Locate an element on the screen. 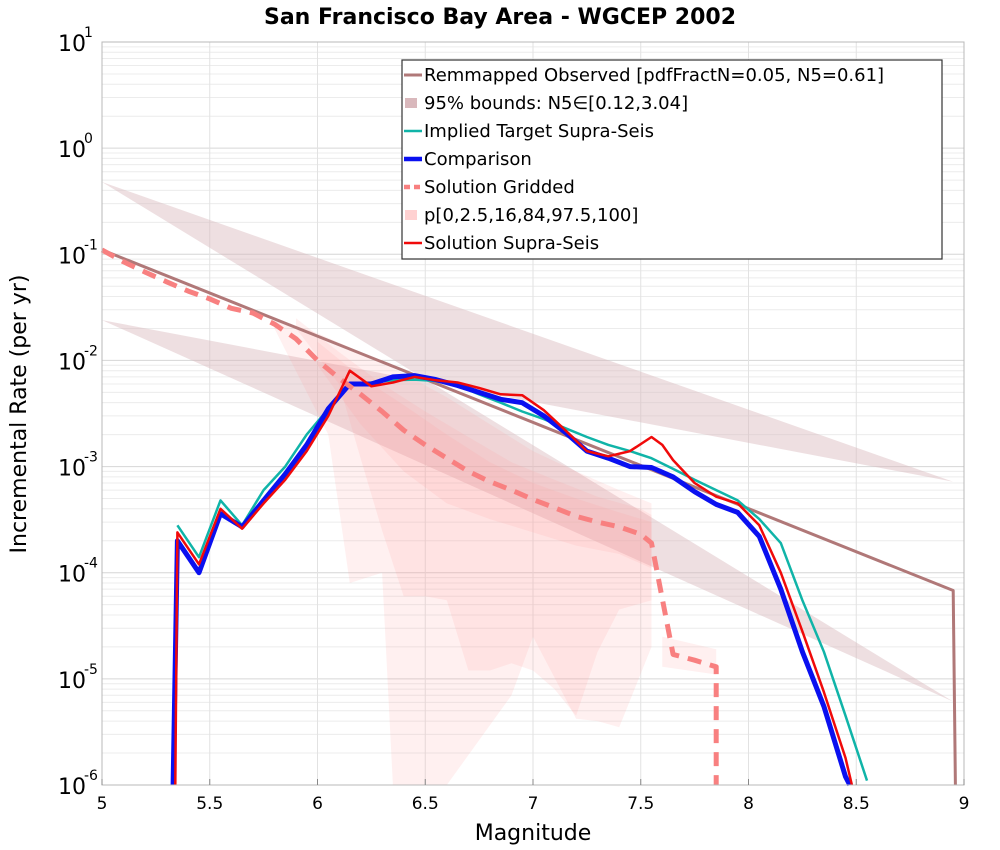 This screenshot has width=1000, height=850. legend-label: p[0,2.5,16,84,97.5,100] is located at coordinates (531, 215).